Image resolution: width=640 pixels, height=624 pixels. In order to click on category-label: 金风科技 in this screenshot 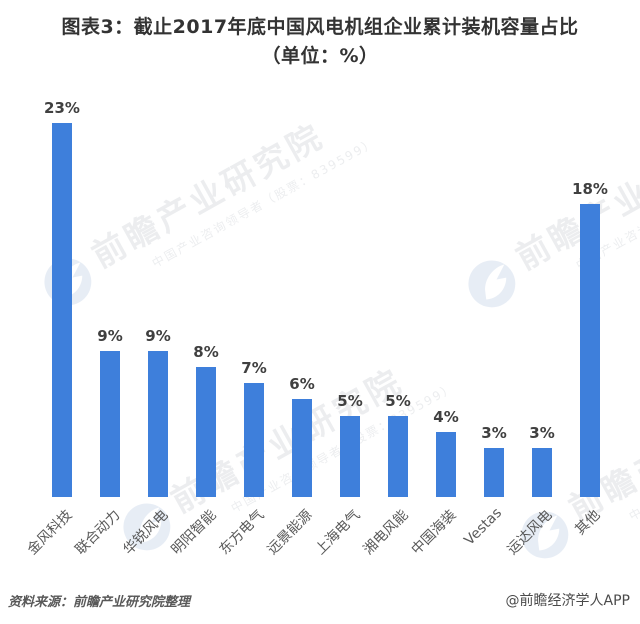, I will do `click(50, 533)`.